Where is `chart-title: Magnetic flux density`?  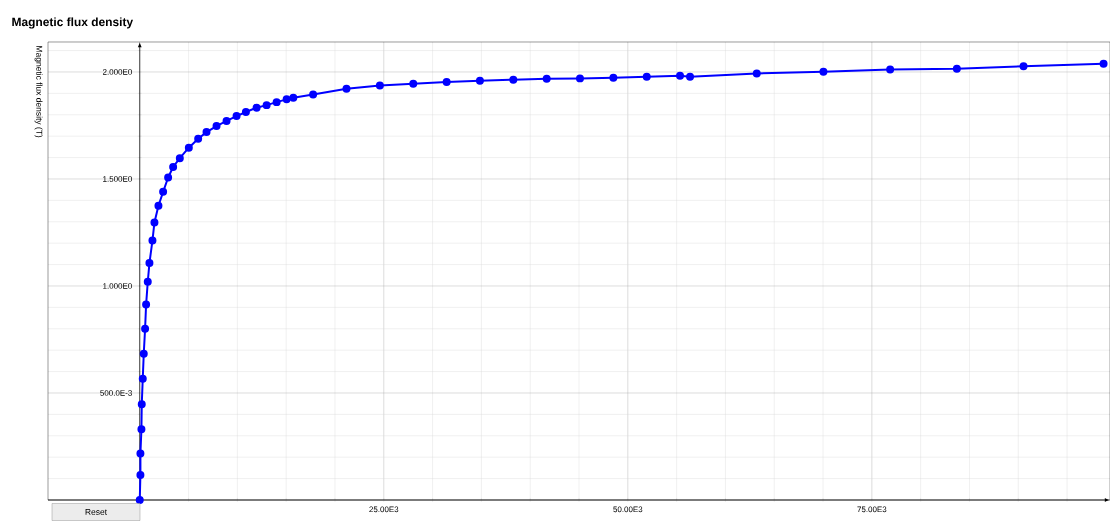 chart-title: Magnetic flux density is located at coordinates (73, 23).